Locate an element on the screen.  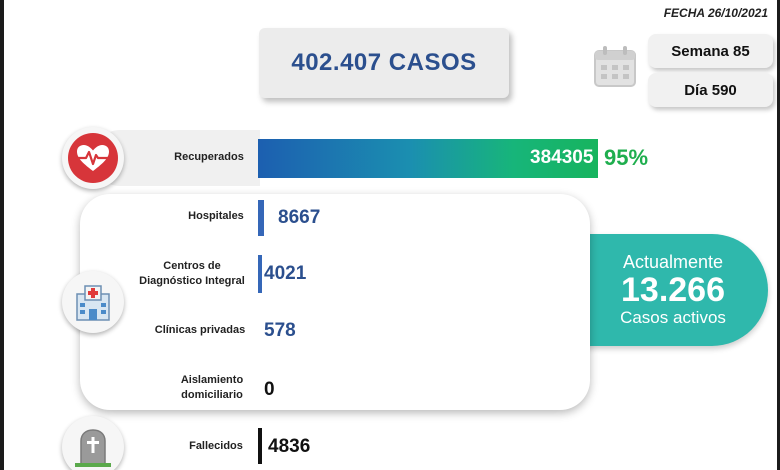
care-label-3: Aislamiento domiciliario is located at coordinates (212, 387).